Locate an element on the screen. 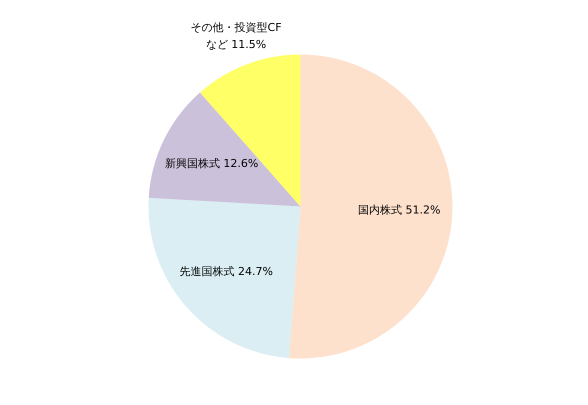 The image size is (588, 405). slice-label: 新興国株式 12.6% is located at coordinates (211, 163).